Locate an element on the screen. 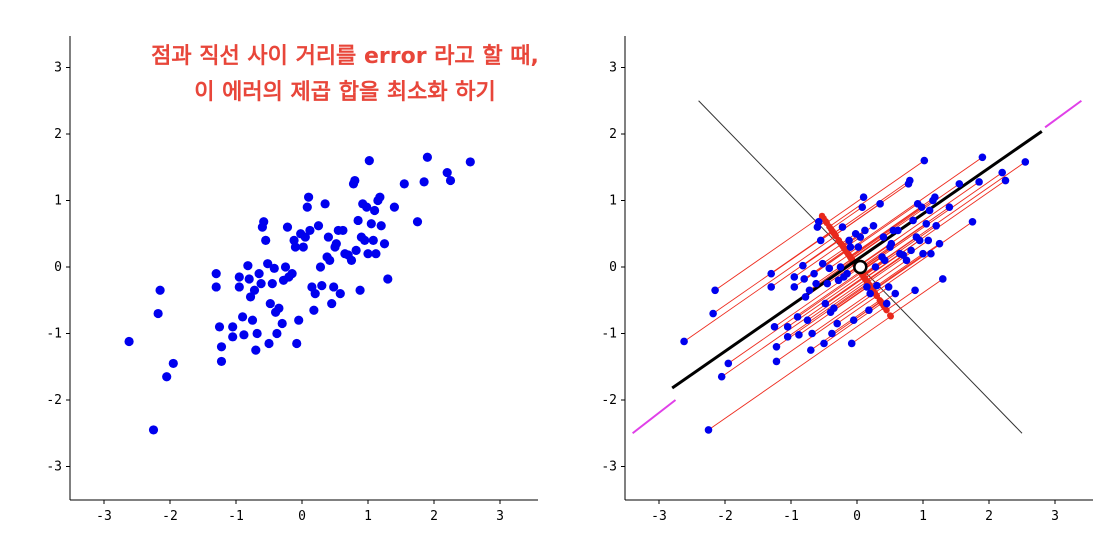 This screenshot has height=538, width=1120. y-tick-label: 0 is located at coordinates (58, 267).